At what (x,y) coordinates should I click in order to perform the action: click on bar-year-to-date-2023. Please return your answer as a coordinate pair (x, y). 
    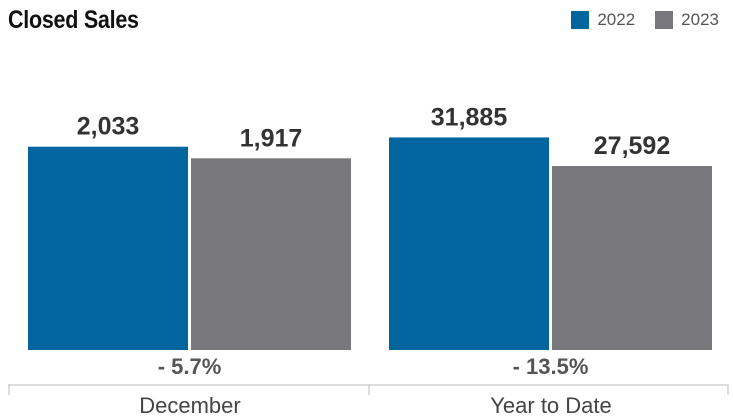
    Looking at the image, I should click on (632, 258).